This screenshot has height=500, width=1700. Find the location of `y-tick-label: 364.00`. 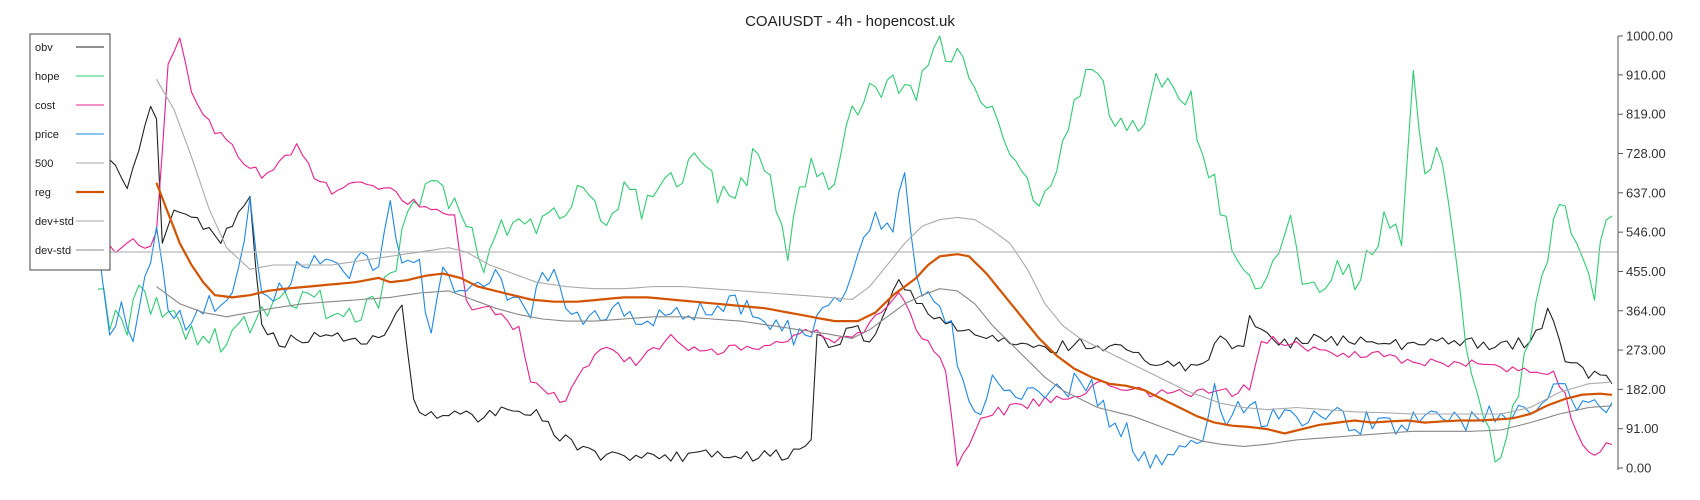

y-tick-label: 364.00 is located at coordinates (1646, 310).